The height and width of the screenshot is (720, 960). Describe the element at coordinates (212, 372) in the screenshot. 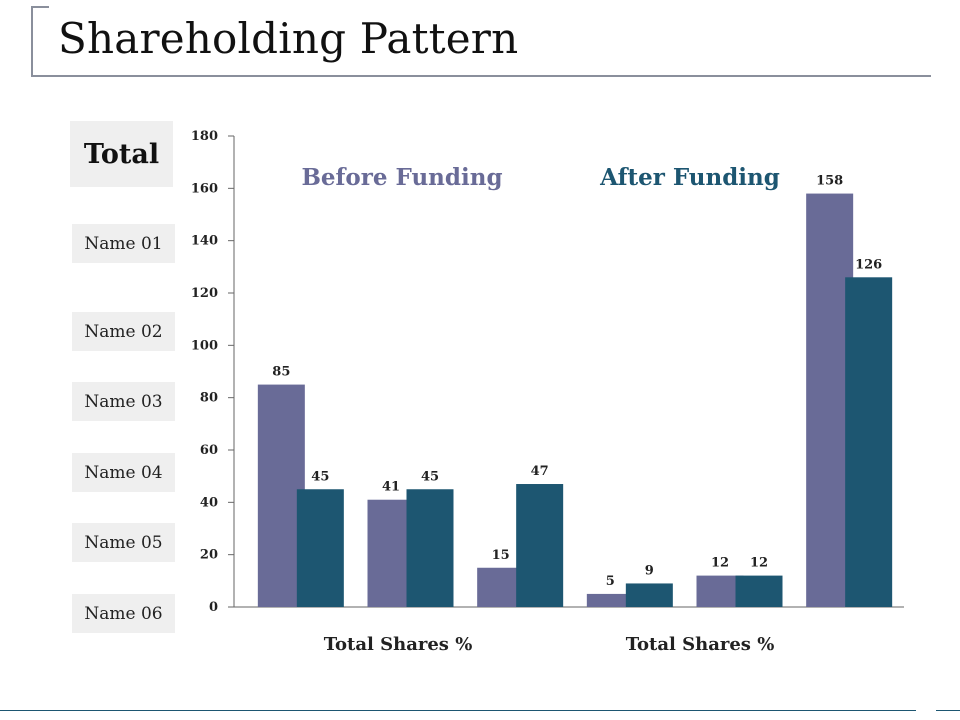

I see `y-axis-ticks: 0 20 40 60 80 100 120 140 160 180` at that location.